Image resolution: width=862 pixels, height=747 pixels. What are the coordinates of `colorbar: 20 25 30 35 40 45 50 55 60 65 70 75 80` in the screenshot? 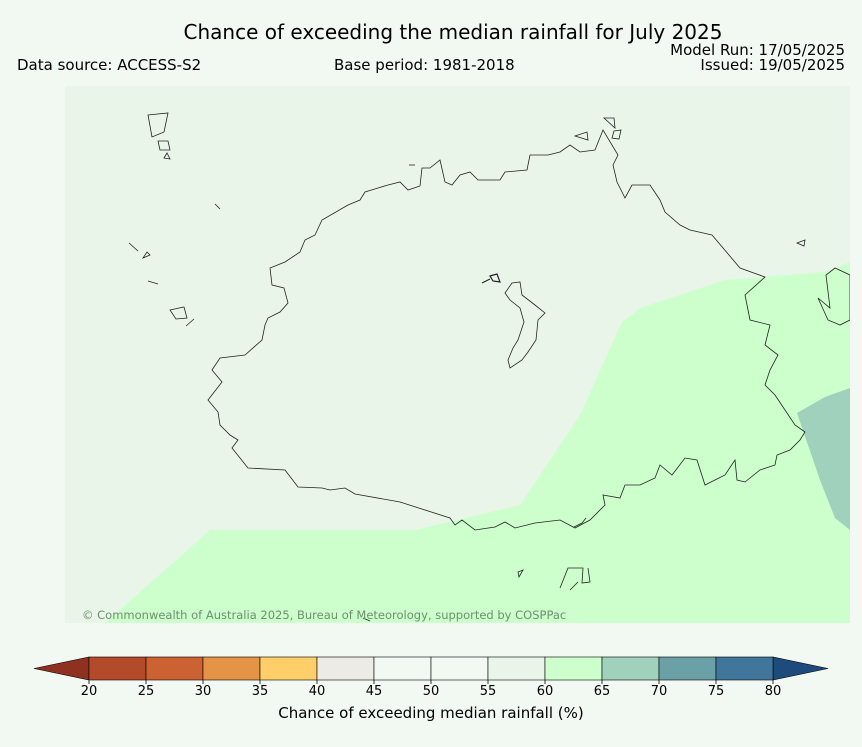 It's located at (431, 677).